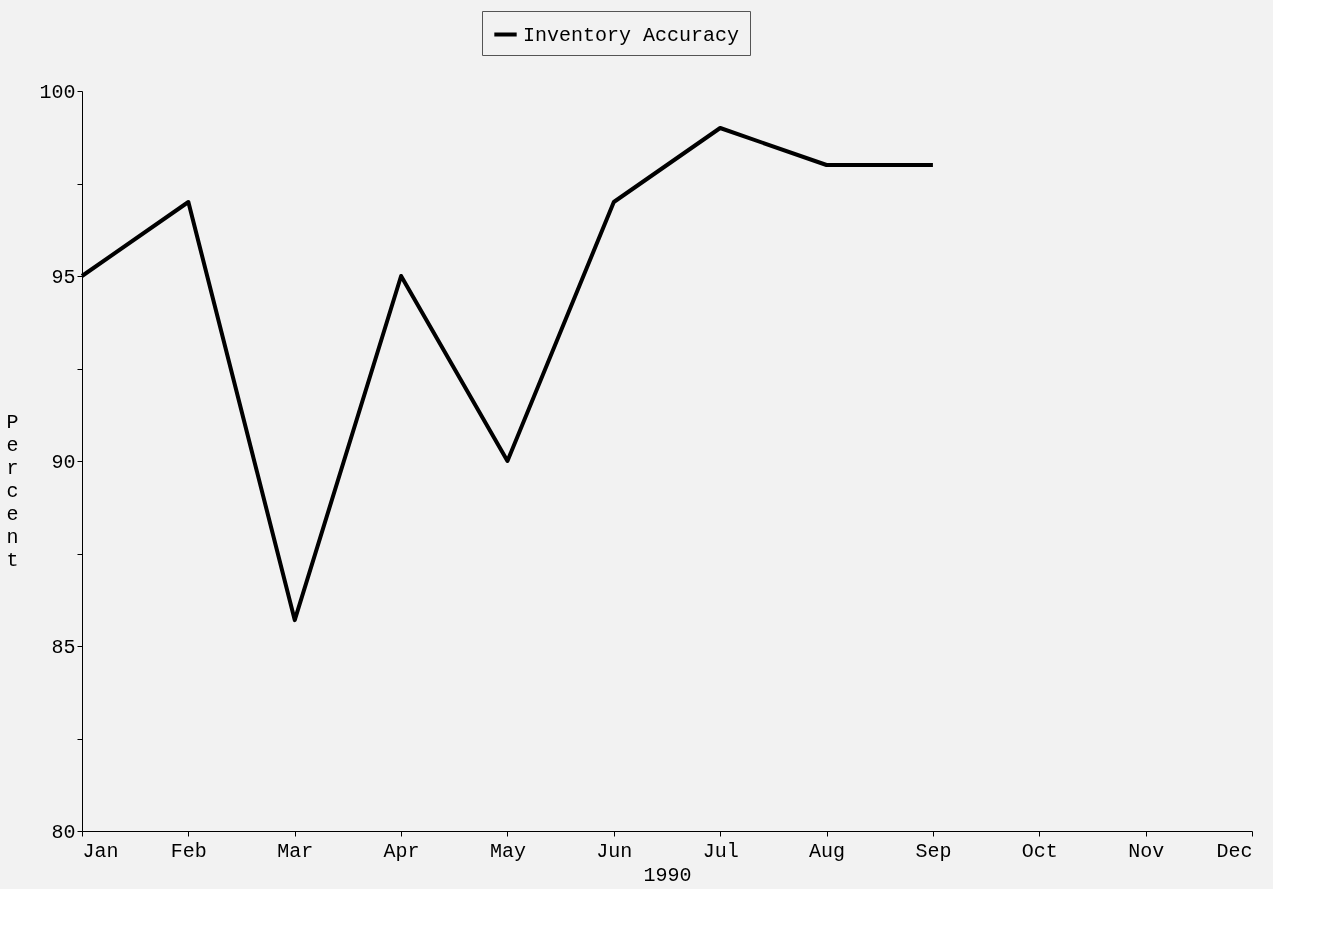 The image size is (1325, 940). Describe the element at coordinates (295, 851) in the screenshot. I see `x-tick-label: Mar` at that location.